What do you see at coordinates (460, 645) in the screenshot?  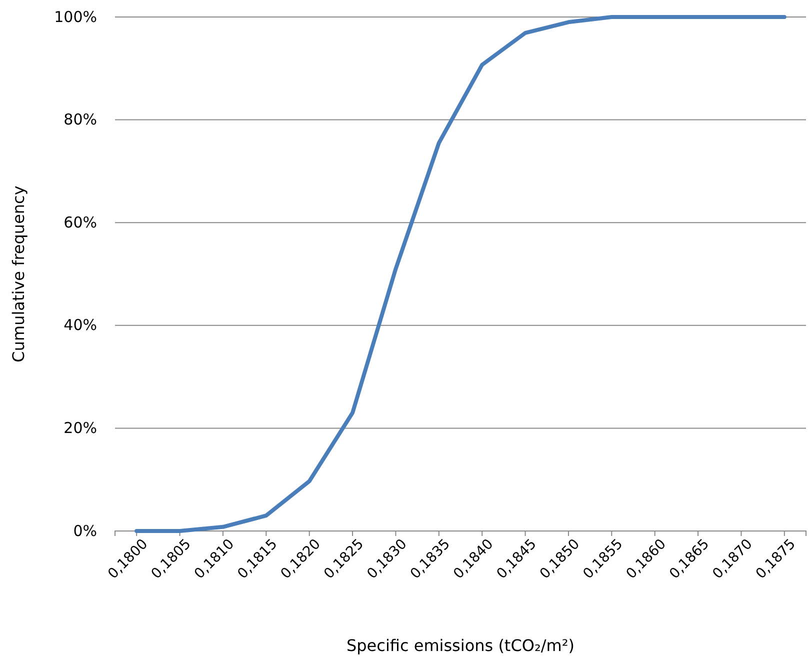 I see `x-axis-title: Specific emissions (tCO₂/m²)` at bounding box center [460, 645].